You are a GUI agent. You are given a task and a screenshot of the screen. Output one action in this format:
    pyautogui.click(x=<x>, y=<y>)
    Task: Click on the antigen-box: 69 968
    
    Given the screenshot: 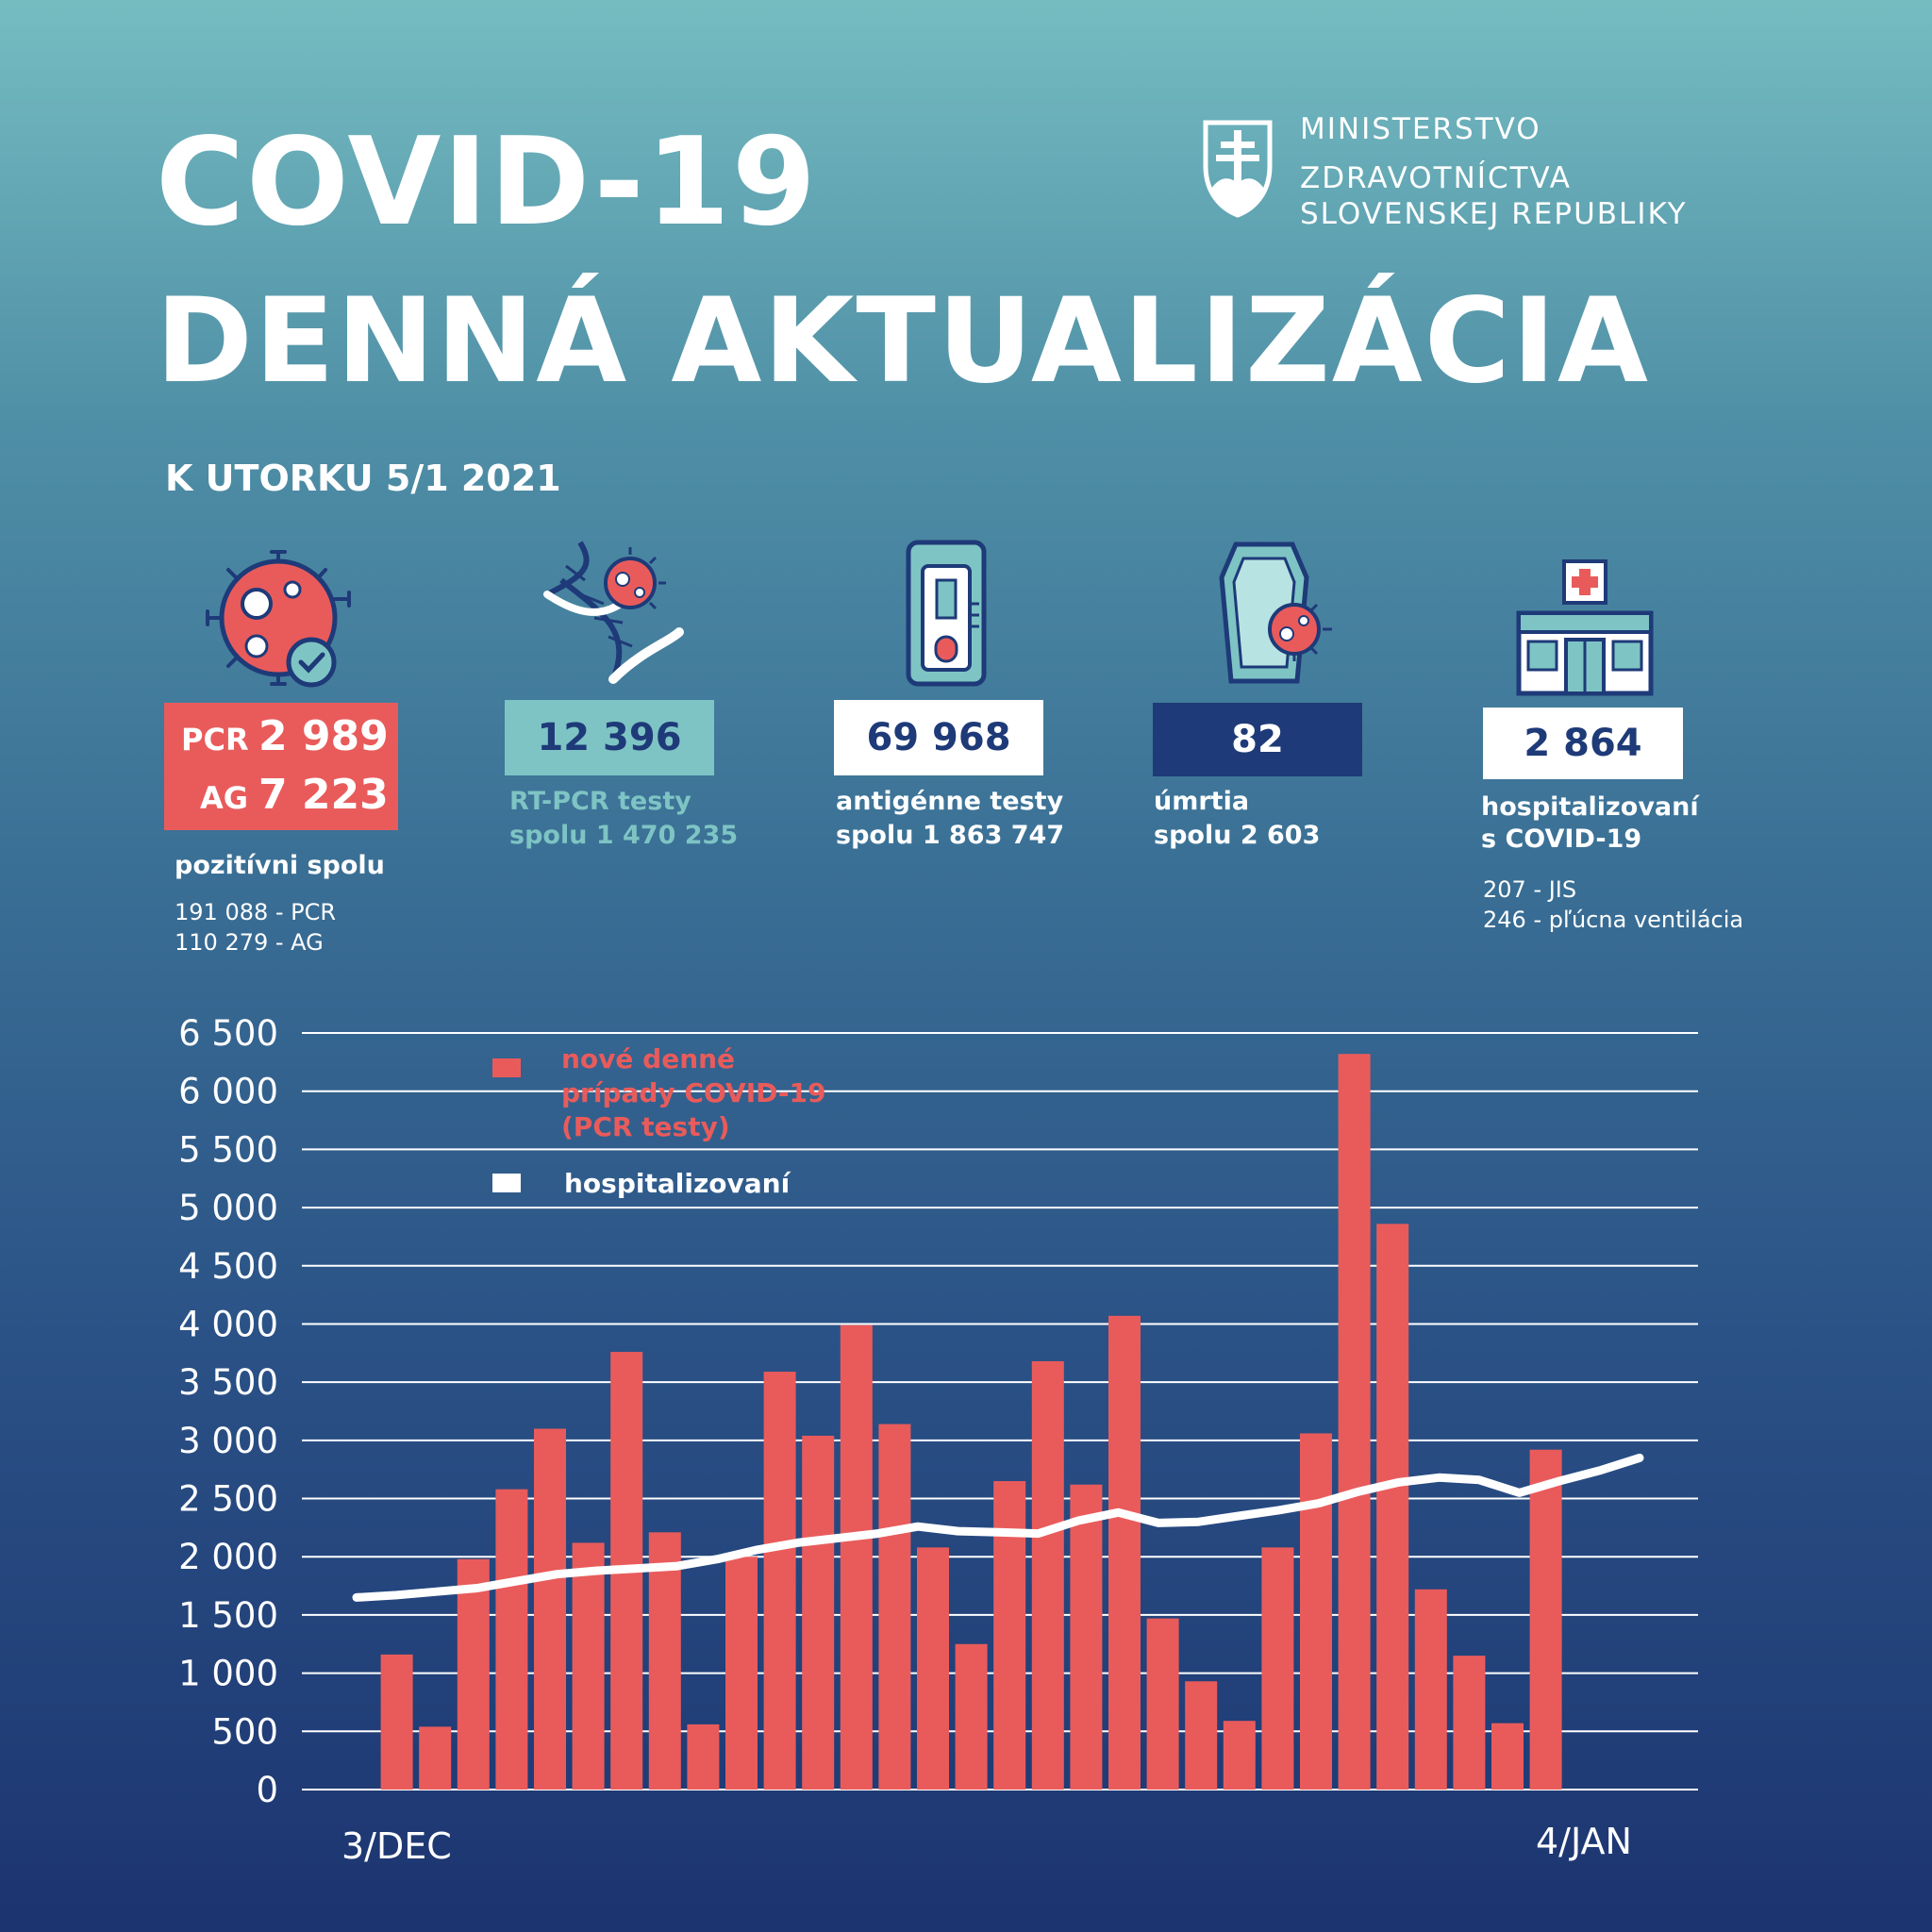 What is the action you would take?
    pyautogui.click(x=938, y=737)
    